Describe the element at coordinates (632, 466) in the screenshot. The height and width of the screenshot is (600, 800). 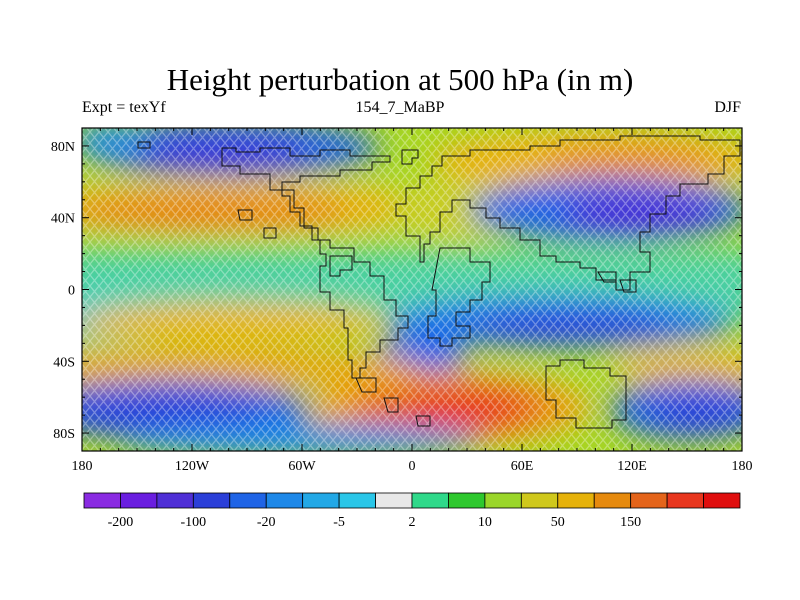
I see `lon-tick-label: 120E` at that location.